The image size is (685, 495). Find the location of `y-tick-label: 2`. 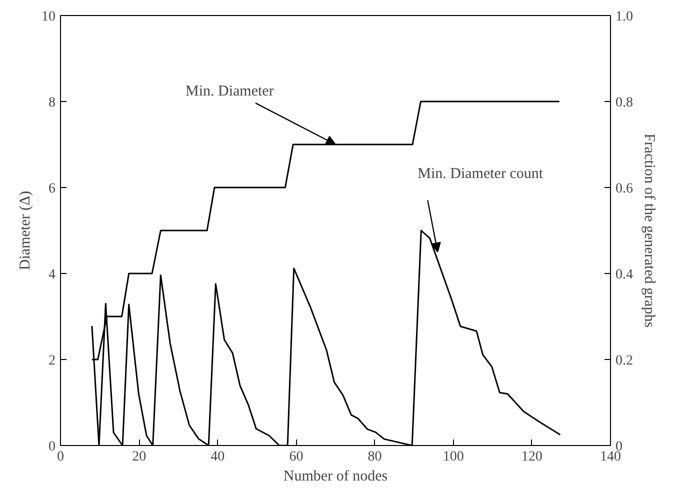

y-tick-label: 2 is located at coordinates (52, 361).